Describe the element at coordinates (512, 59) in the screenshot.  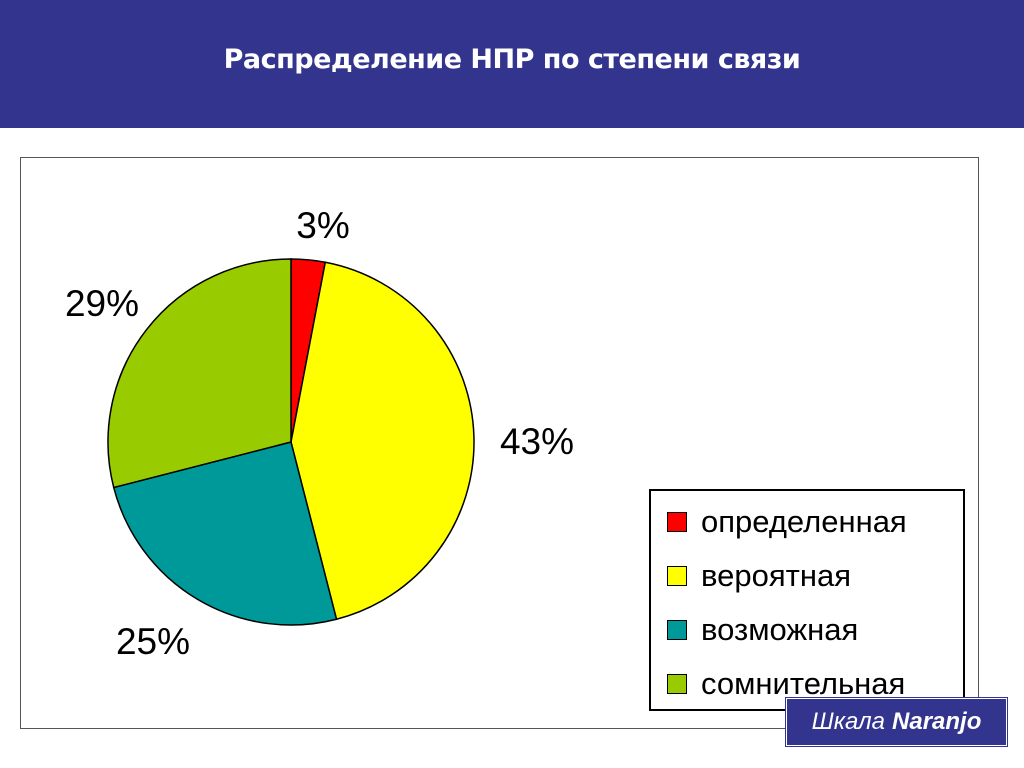
I see `slide-title: Распределение НПР по степени связи` at that location.